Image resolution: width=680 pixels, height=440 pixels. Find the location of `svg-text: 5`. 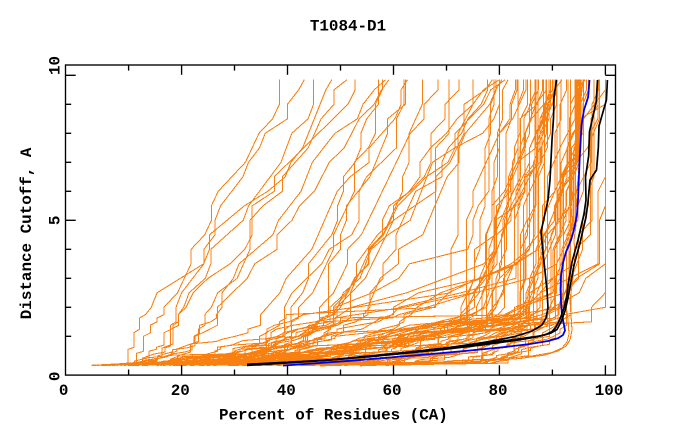

svg-text: 5 is located at coordinates (56, 221).